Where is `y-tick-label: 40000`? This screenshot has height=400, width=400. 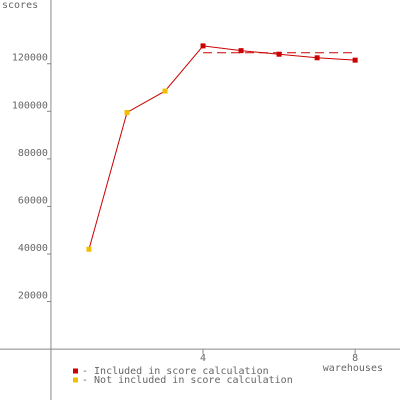
y-tick-label: 40000 is located at coordinates (33, 248).